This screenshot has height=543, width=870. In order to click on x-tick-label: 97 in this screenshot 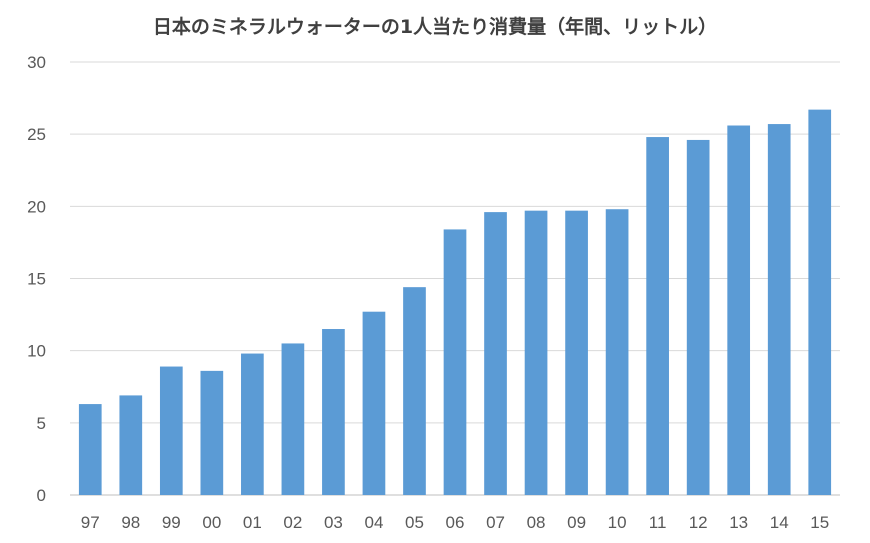, I will do `click(90, 522)`.